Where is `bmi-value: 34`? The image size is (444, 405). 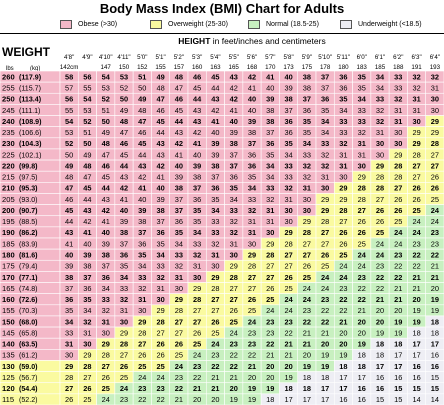 bmi-value: 34 is located at coordinates (215, 210).